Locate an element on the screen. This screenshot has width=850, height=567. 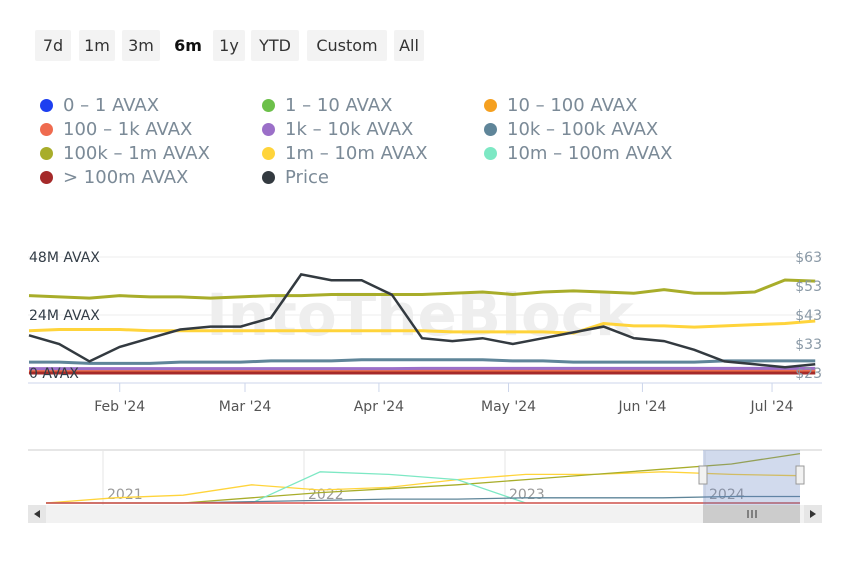
legend-label: 100k – 1m AVAX is located at coordinates (136, 153).